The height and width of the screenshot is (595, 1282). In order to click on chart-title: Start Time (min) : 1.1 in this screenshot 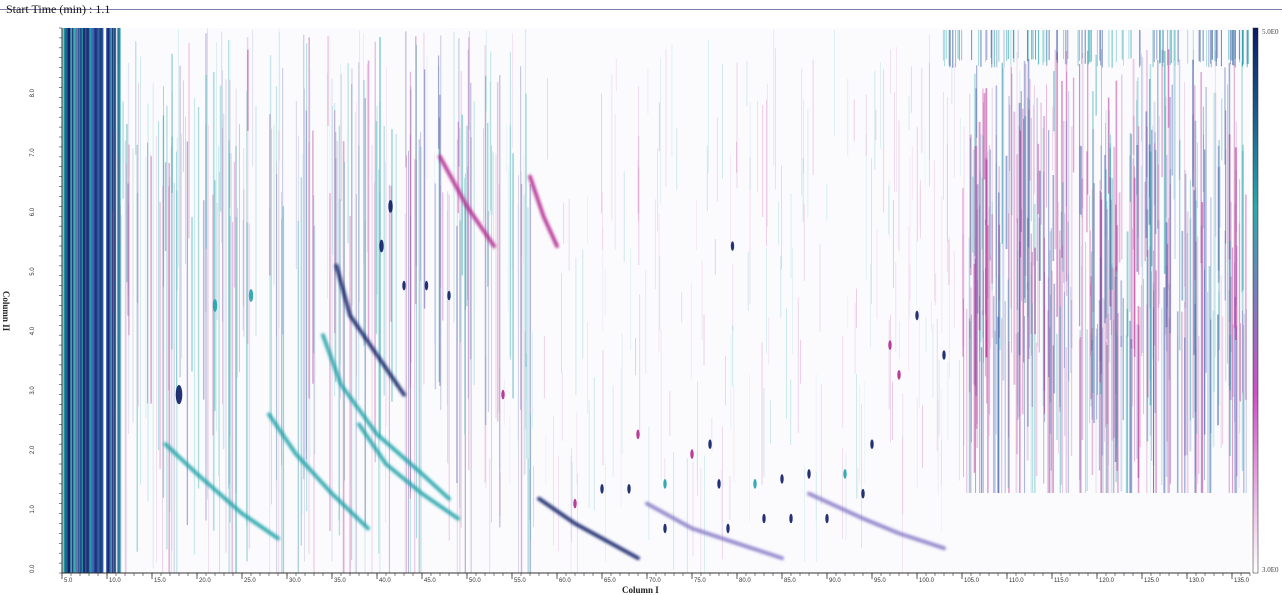, I will do `click(58, 9)`.